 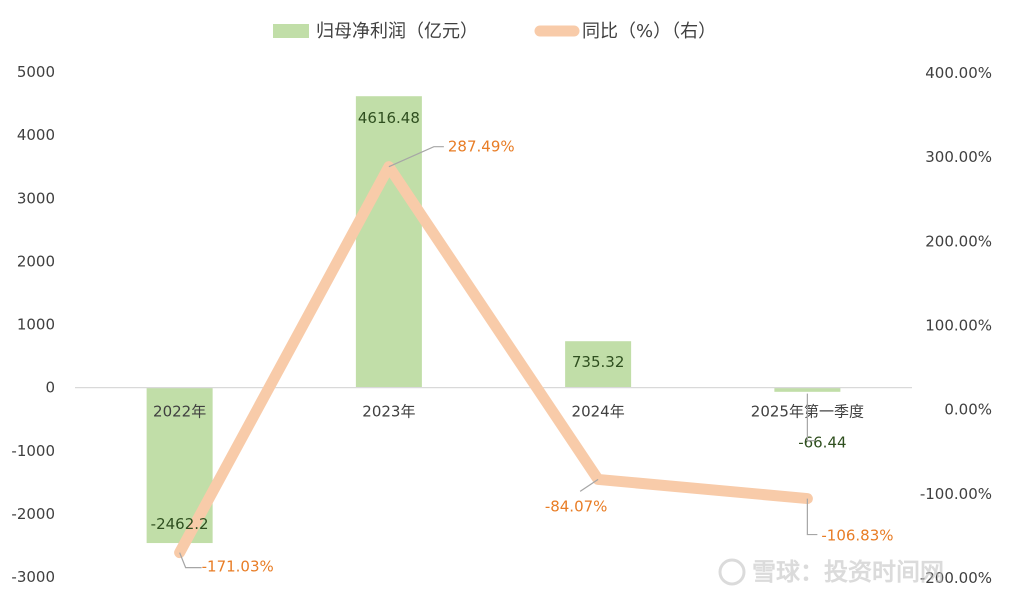 What do you see at coordinates (36, 72) in the screenshot?
I see `y-left-tick-label: 5000` at bounding box center [36, 72].